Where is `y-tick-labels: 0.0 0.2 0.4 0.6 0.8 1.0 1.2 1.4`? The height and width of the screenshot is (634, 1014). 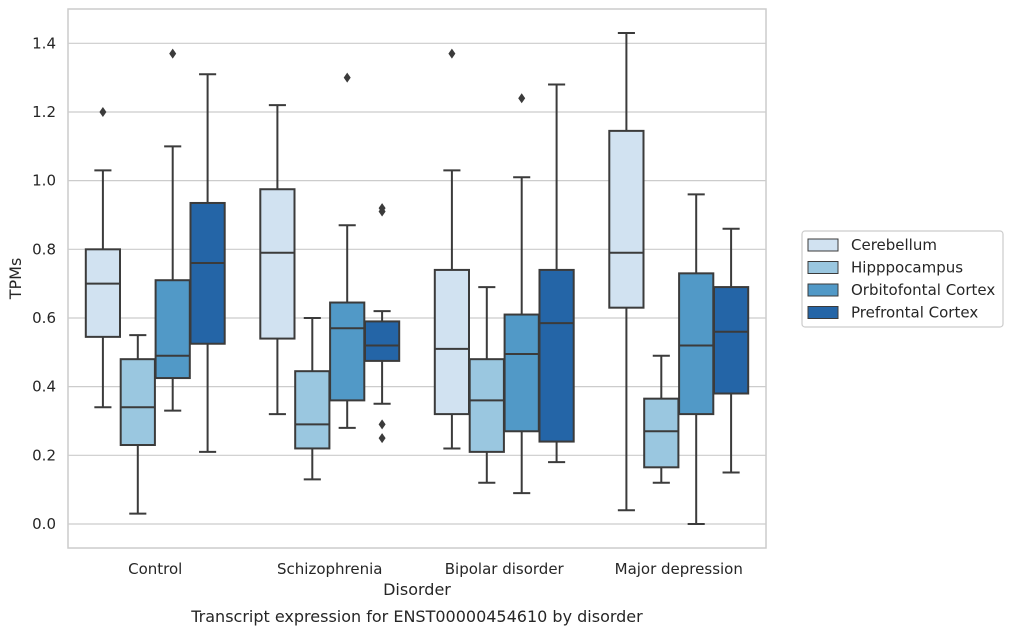
y-tick-labels: 0.0 0.2 0.4 0.6 0.8 1.0 1.2 1.4 is located at coordinates (44, 283).